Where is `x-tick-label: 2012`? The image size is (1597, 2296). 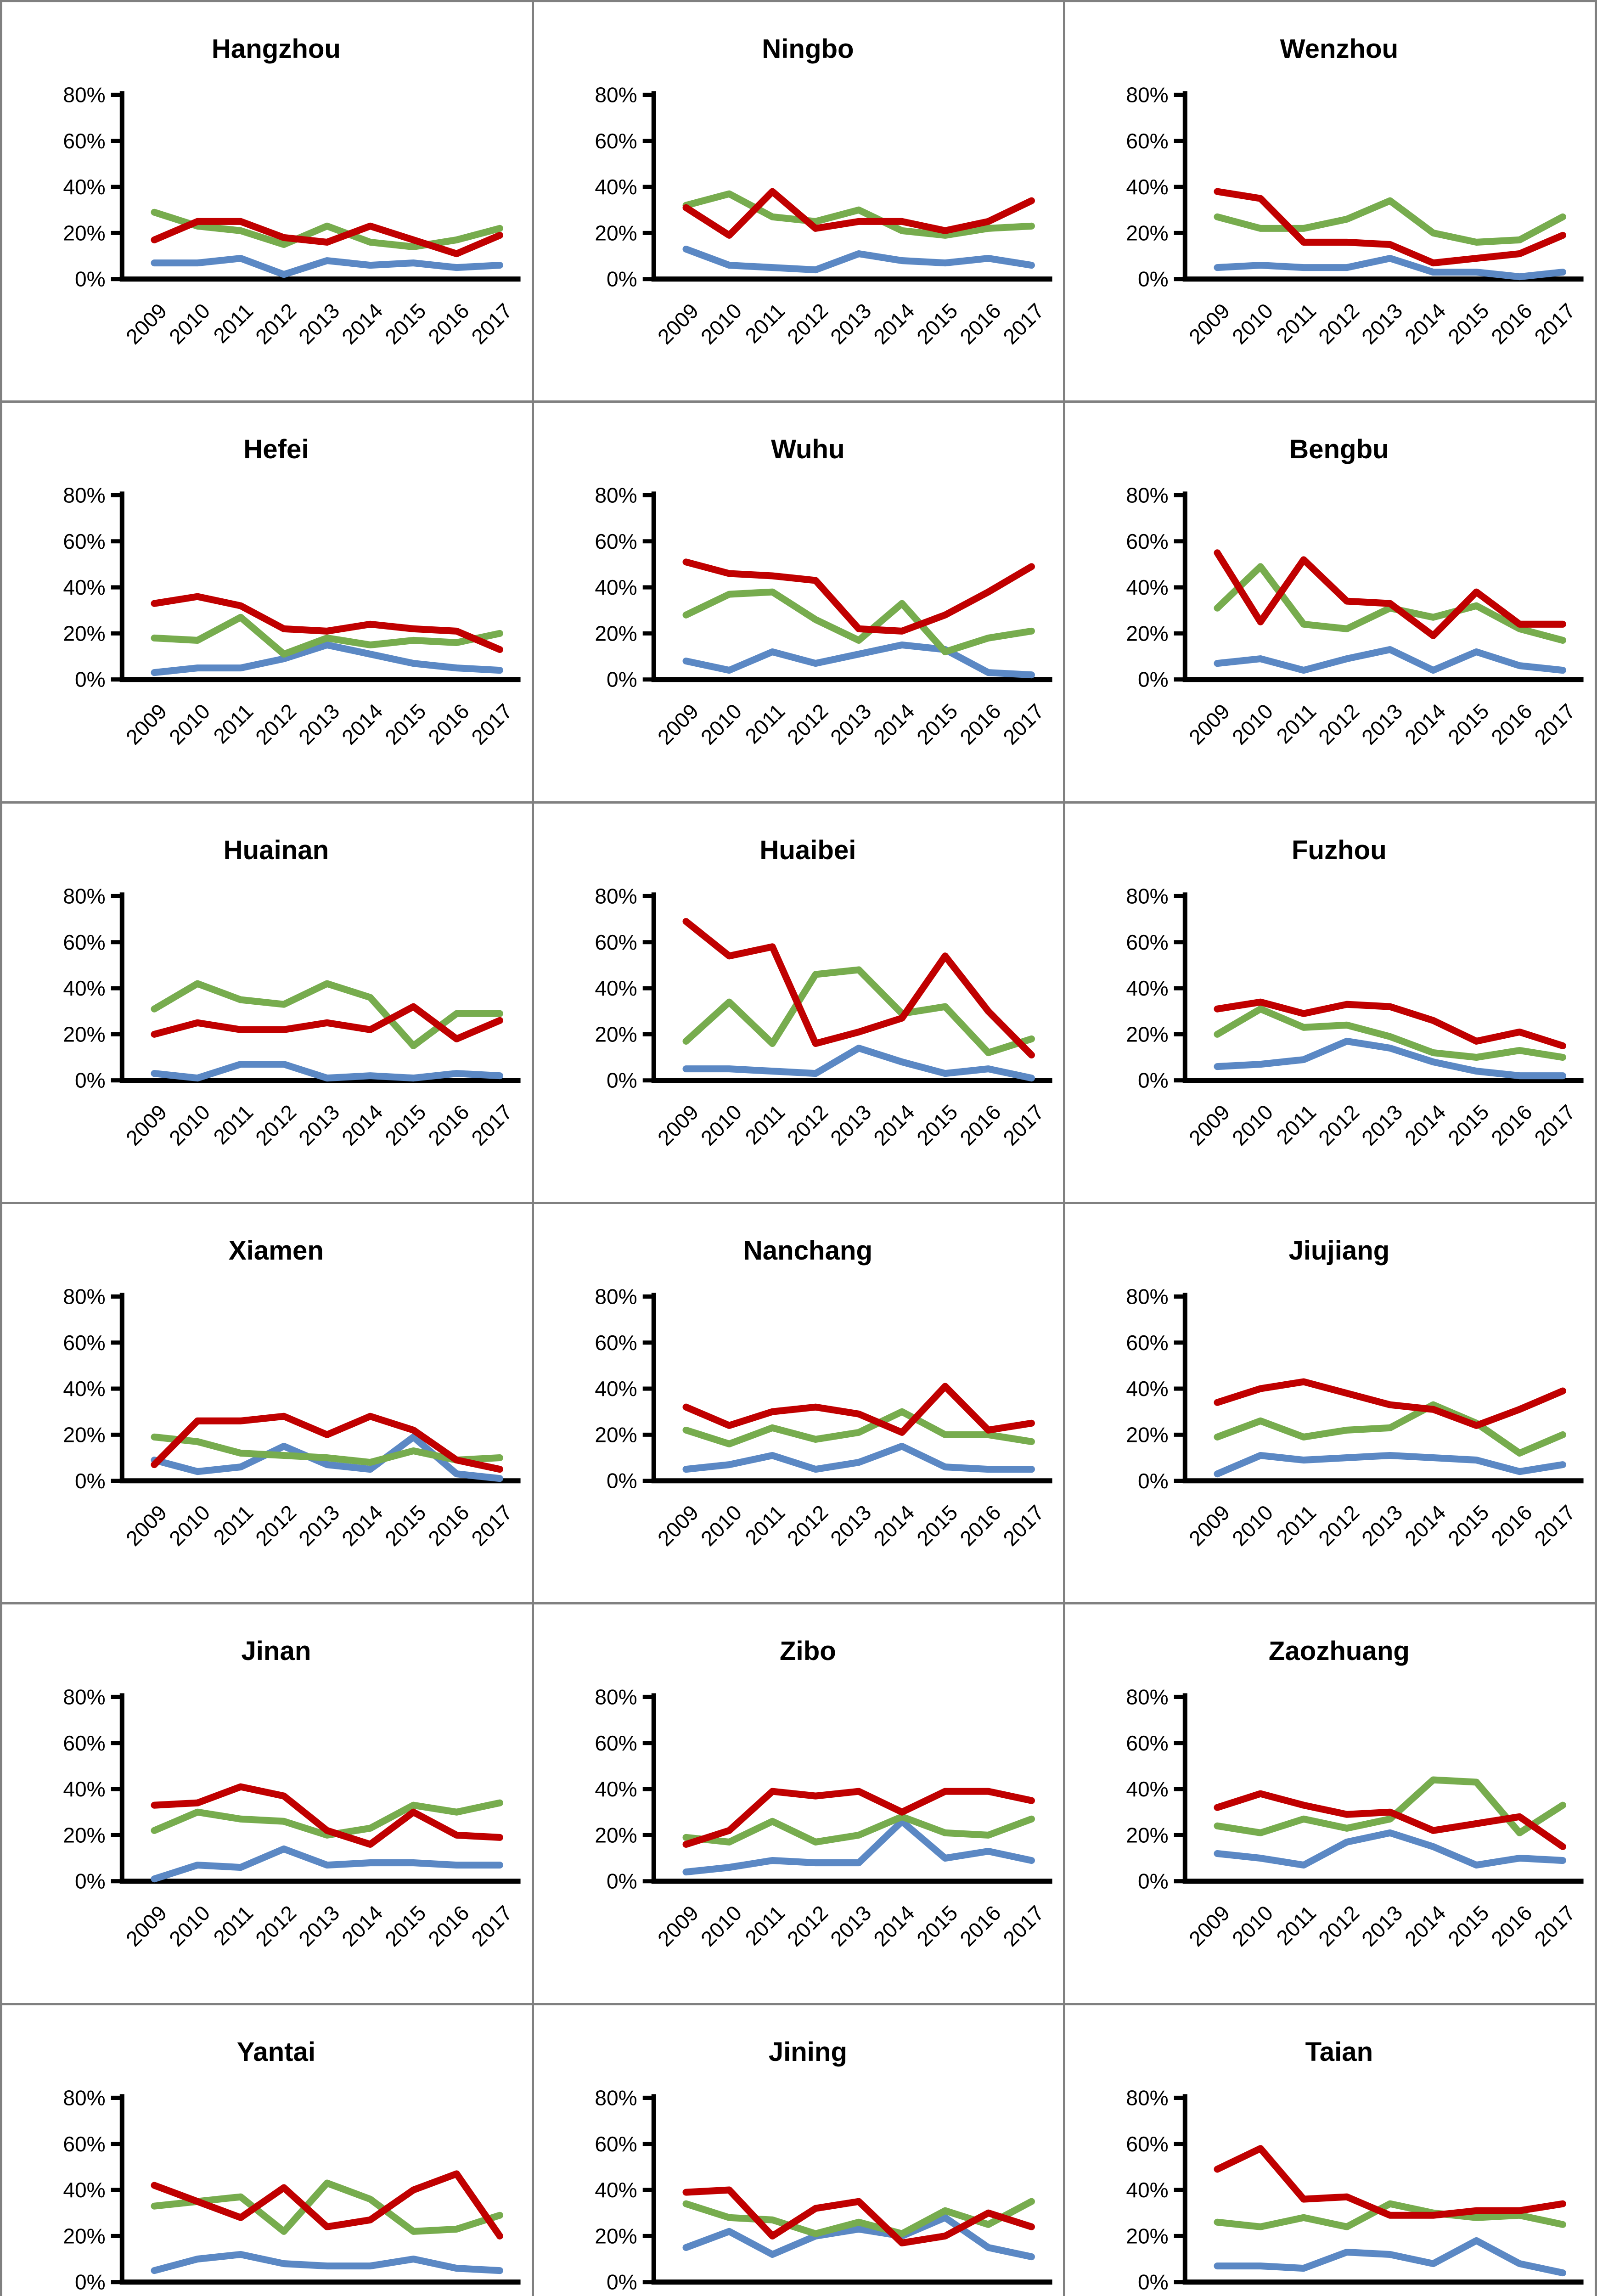 x-tick-label: 2012 is located at coordinates (276, 1525).